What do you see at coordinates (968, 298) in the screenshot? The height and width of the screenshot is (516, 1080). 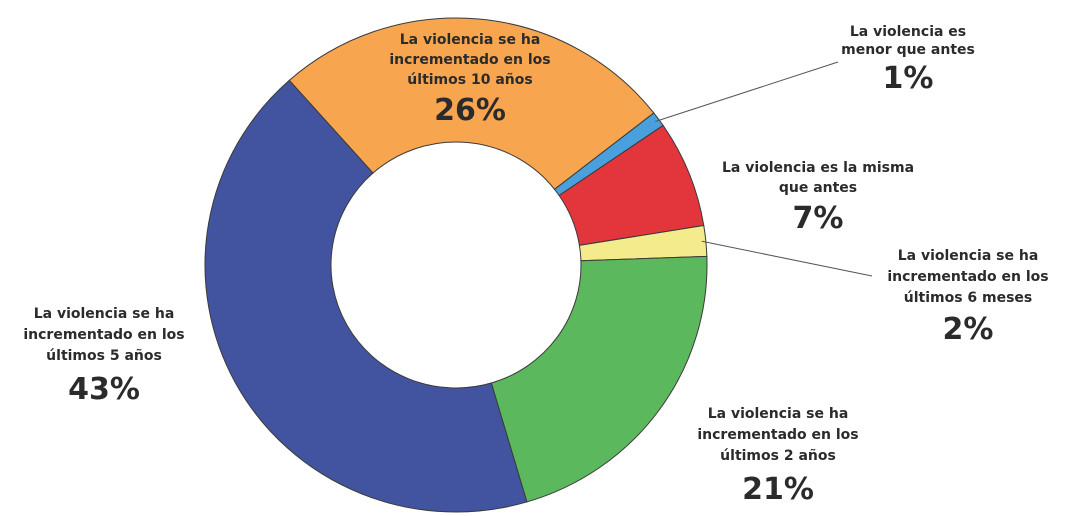 I see `slice-label-line: últimos 6 meses` at bounding box center [968, 298].